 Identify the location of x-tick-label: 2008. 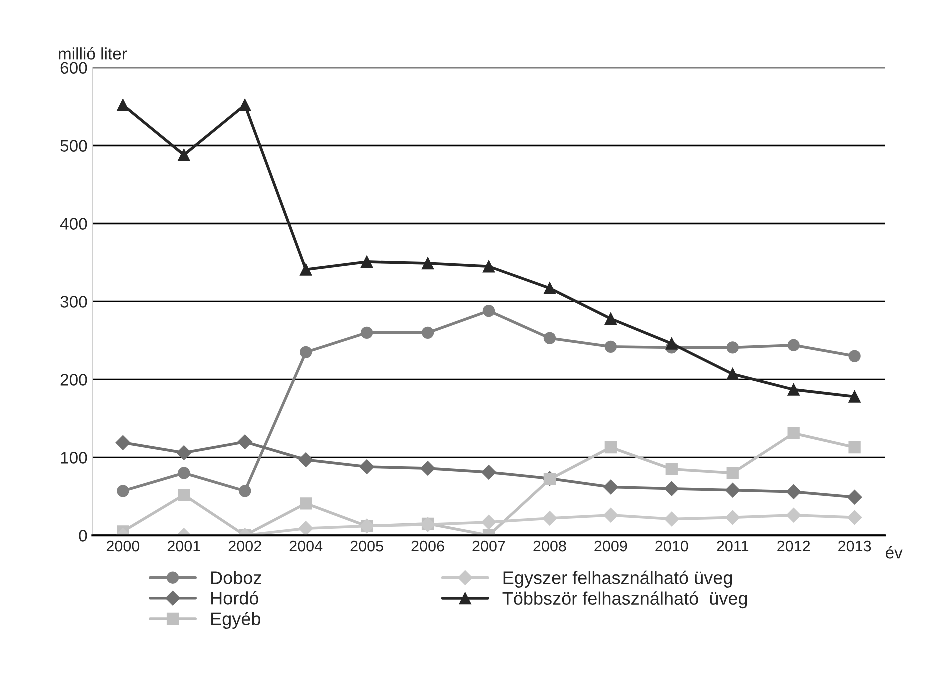
(550, 546).